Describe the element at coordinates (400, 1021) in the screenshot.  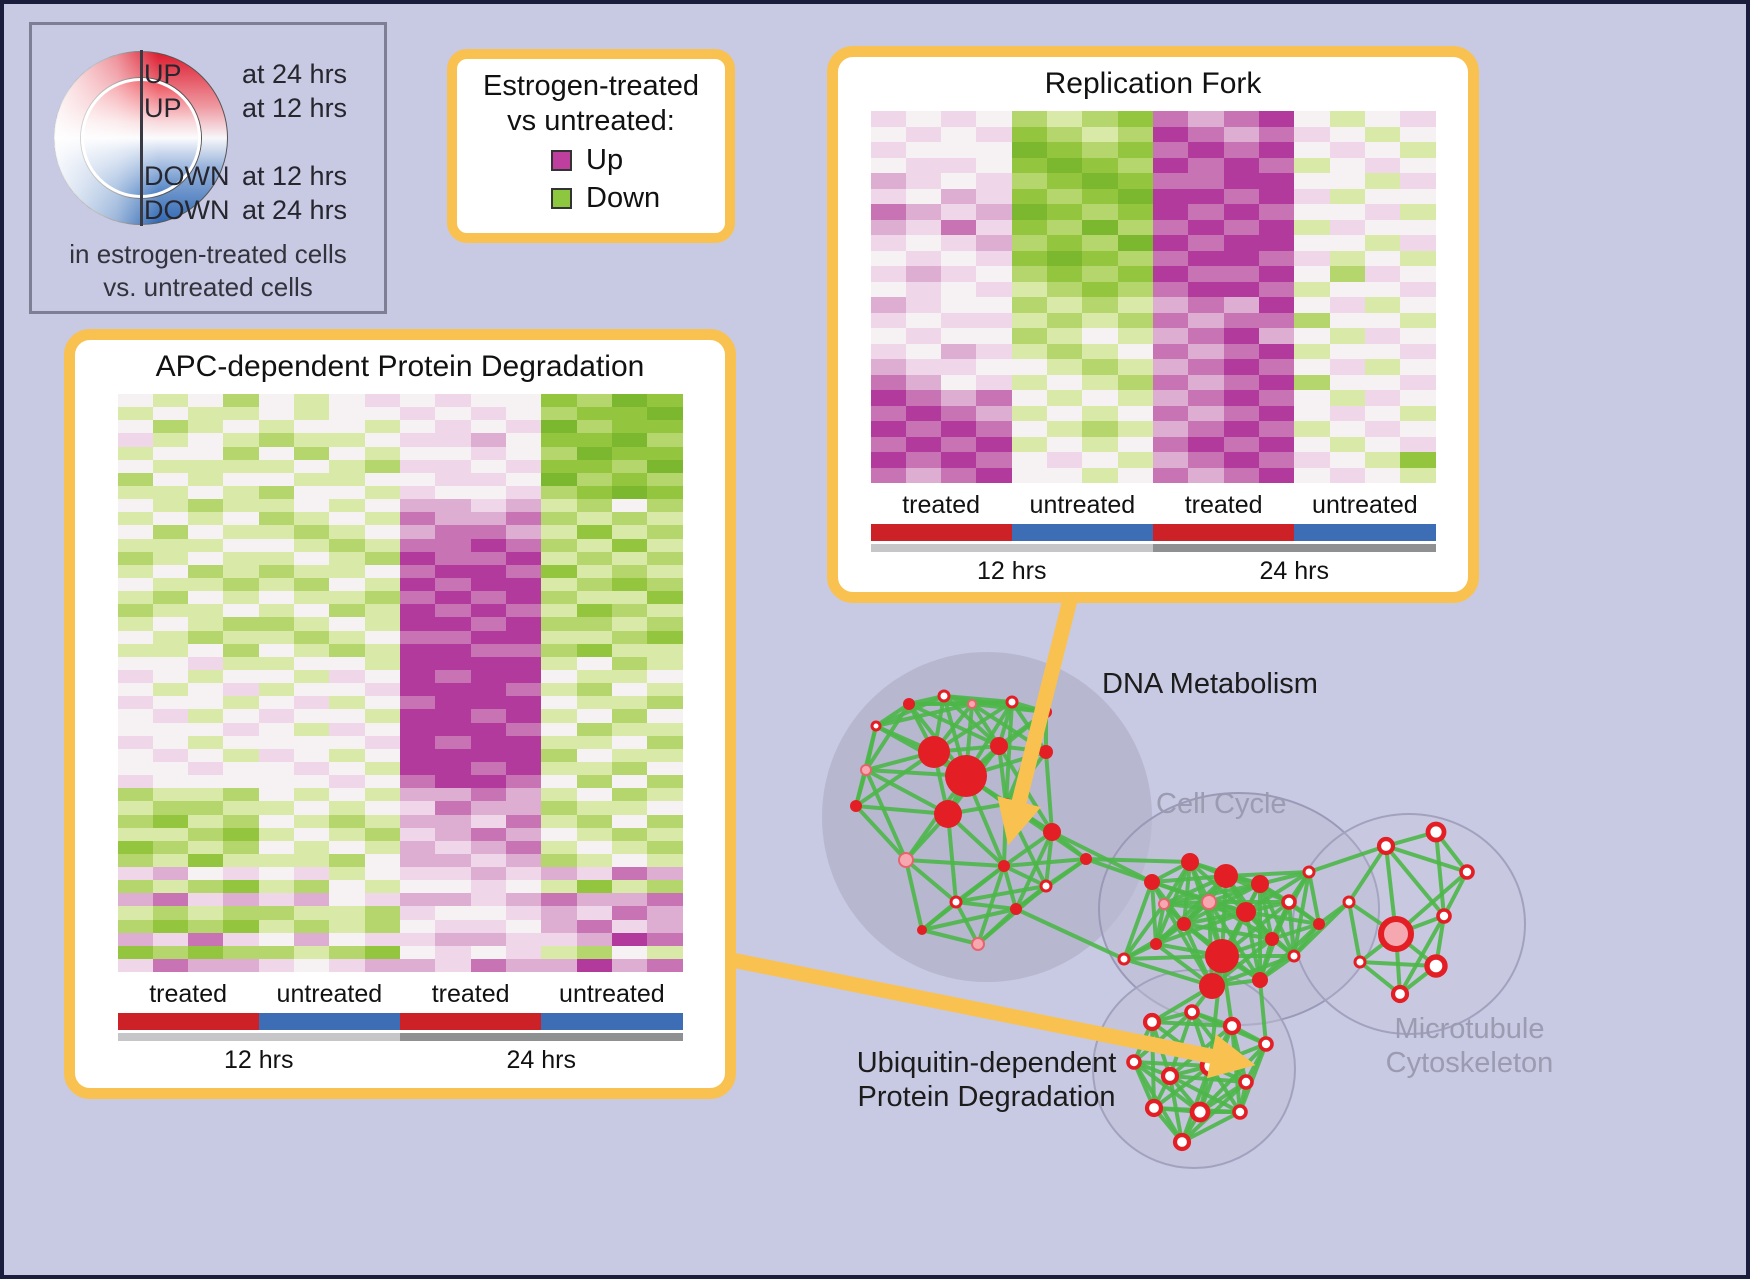
I see `condition-bars` at that location.